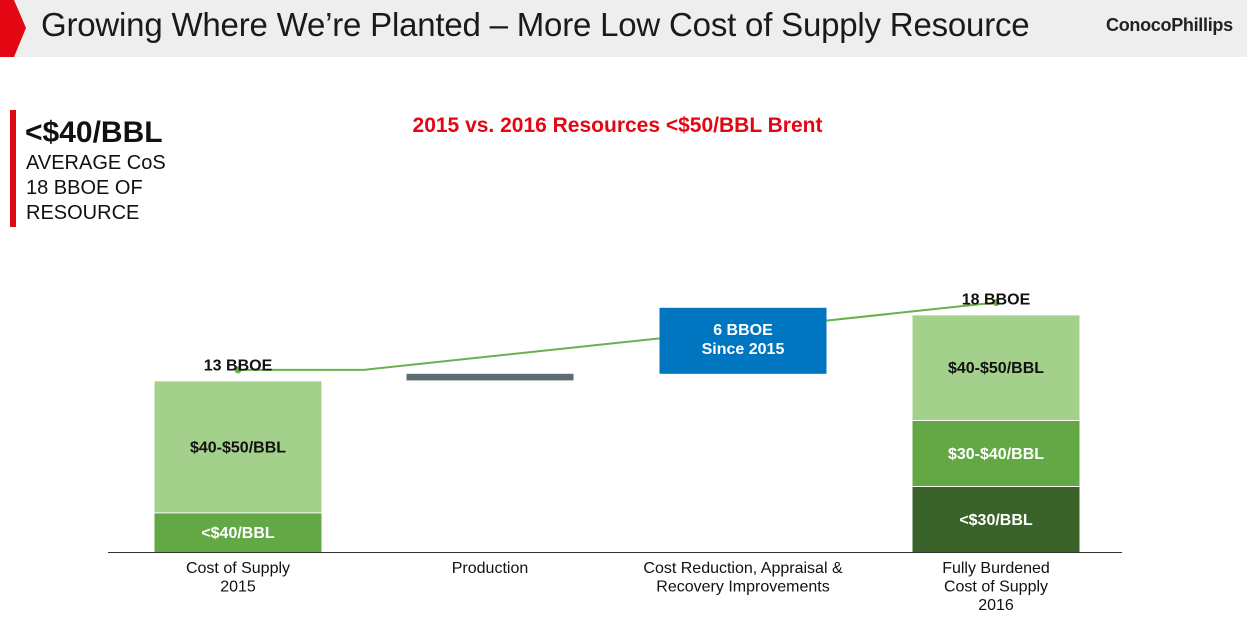 The image size is (1247, 621). I want to click on trend-line, so click(617, 336).